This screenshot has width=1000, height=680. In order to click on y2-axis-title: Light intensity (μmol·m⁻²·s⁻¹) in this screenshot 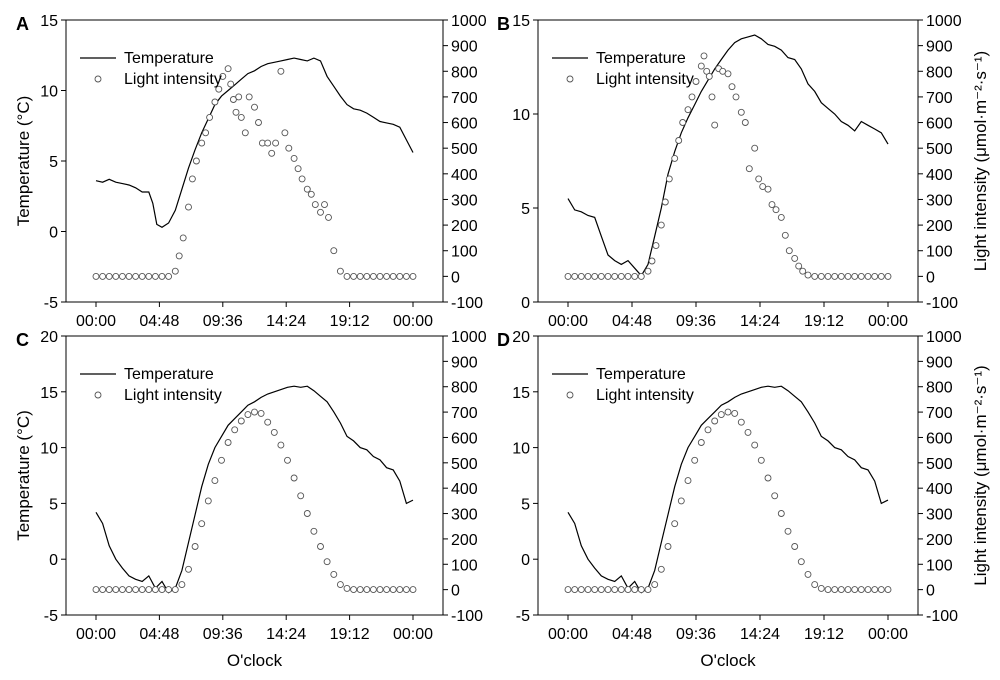, I will do `click(980, 475)`.